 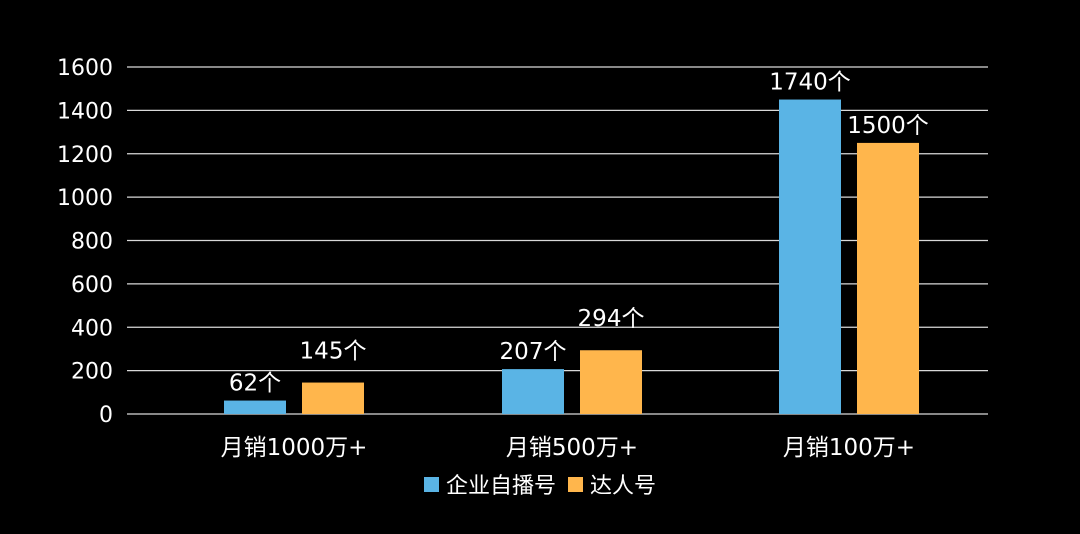 I want to click on data-label: 294个, so click(x=611, y=319).